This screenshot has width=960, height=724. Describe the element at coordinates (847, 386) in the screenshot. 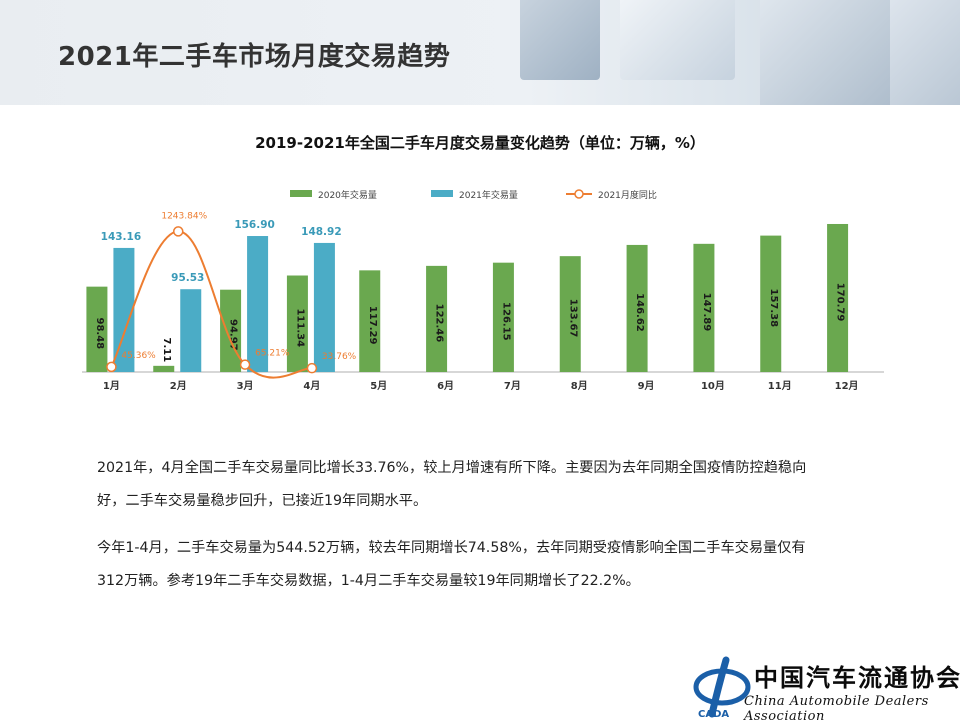

I see `x-tick-label: 12月` at that location.